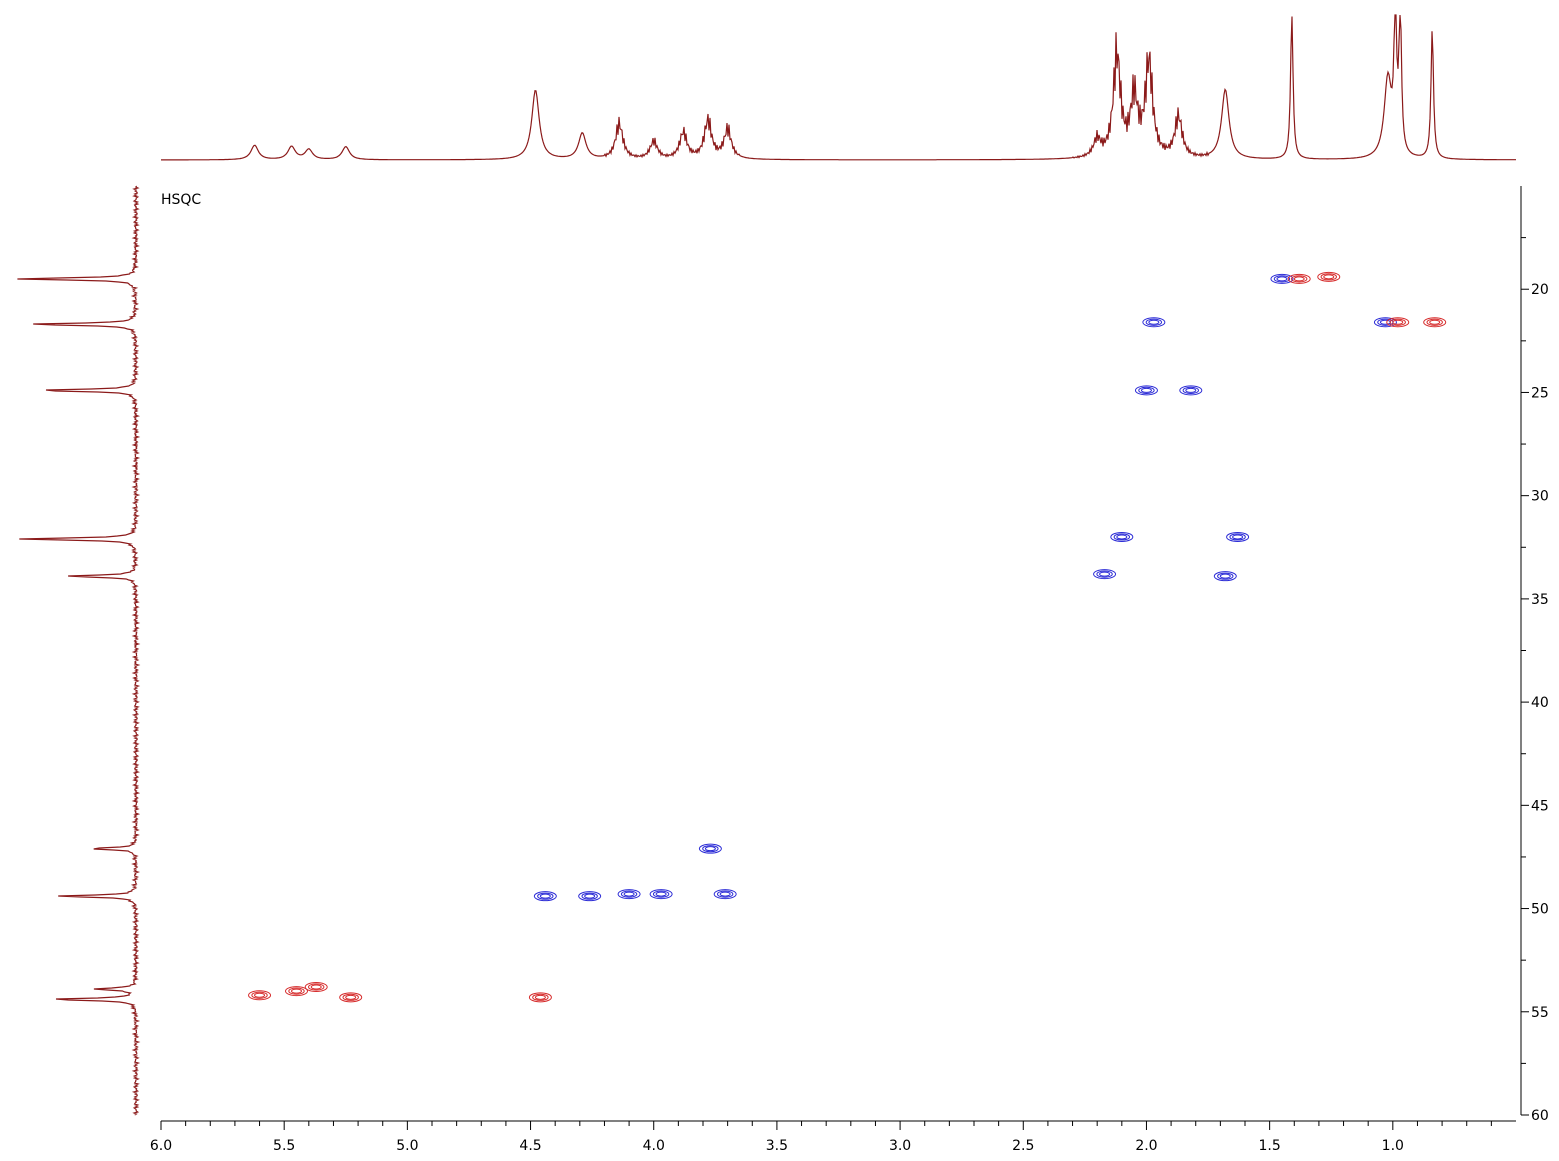 The width and height of the screenshot is (1559, 1161). What do you see at coordinates (1540, 1116) in the screenshot?
I see `y-tick-label: 60` at bounding box center [1540, 1116].